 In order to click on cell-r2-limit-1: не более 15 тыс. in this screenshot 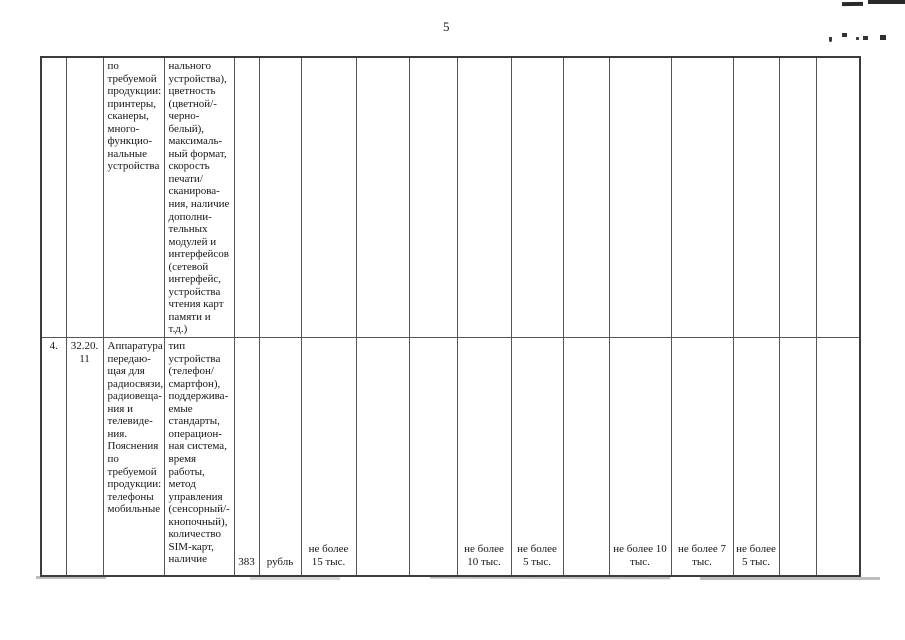, I will do `click(328, 457)`.